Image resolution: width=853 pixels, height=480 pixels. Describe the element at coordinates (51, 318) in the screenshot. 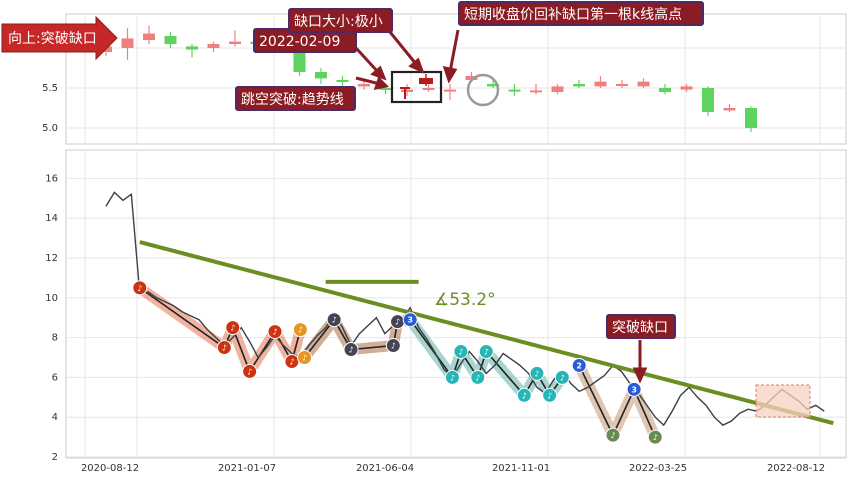

I see `price-y-axis: 2 4 6 8 10 12 14 16` at that location.